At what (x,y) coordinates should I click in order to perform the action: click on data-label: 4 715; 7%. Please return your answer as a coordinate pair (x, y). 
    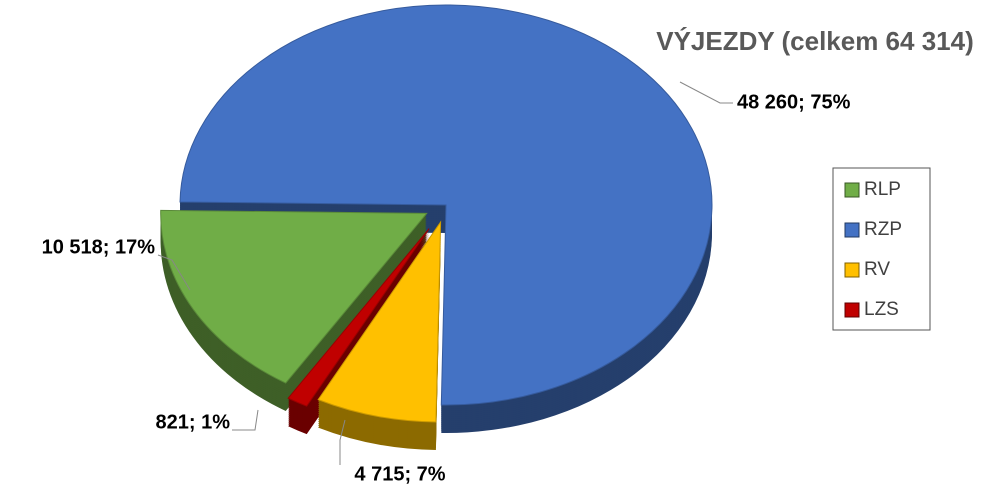
    Looking at the image, I should click on (399, 474).